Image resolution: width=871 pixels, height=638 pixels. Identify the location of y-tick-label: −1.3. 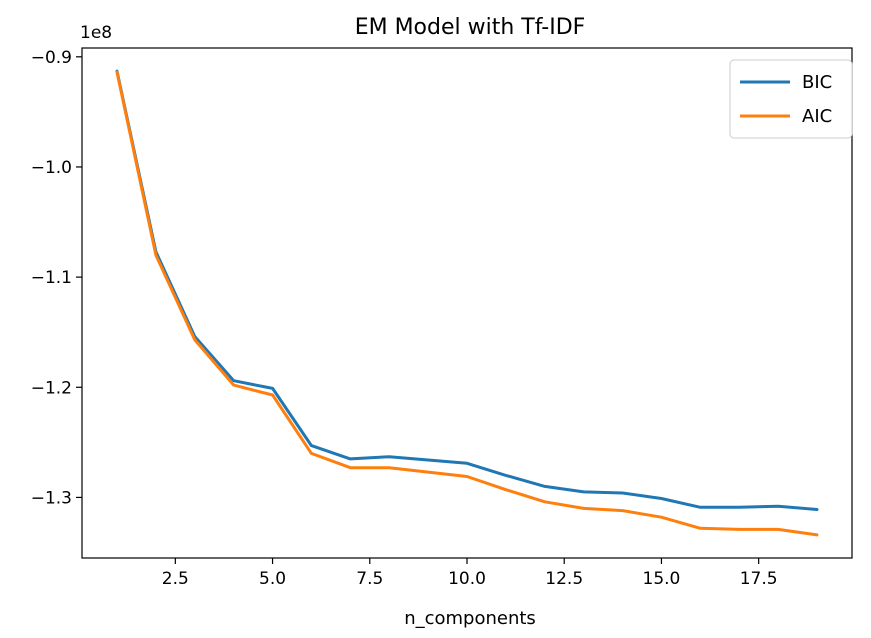
(51, 498).